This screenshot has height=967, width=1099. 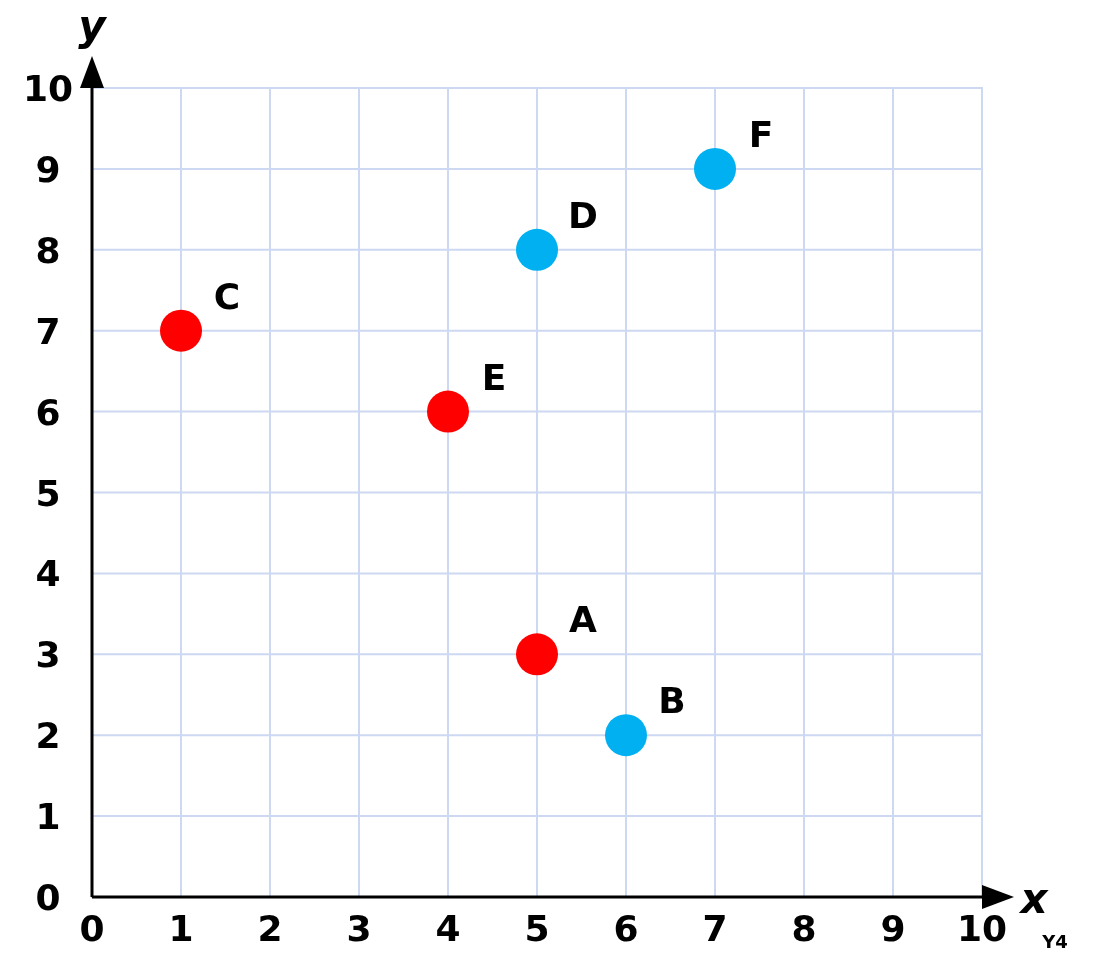 I want to click on annotation: B, so click(x=672, y=701).